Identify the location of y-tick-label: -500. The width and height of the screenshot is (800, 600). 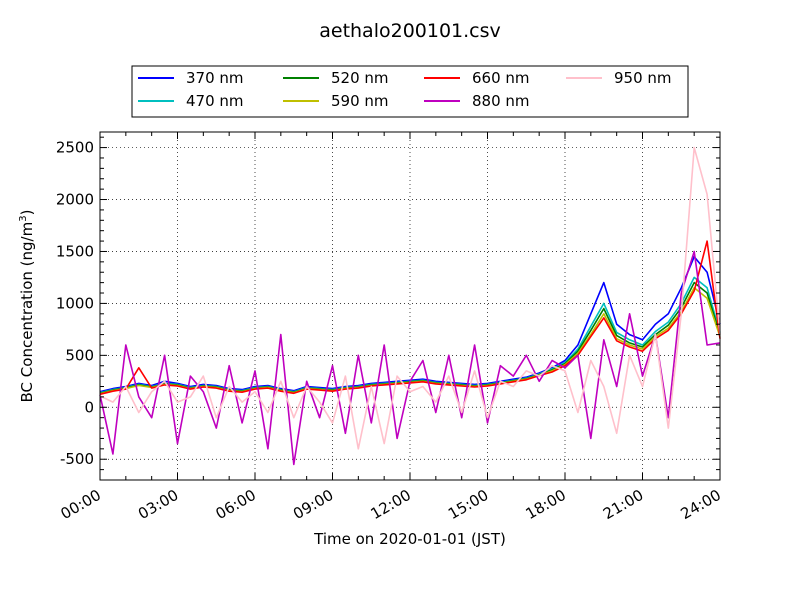
(77, 459).